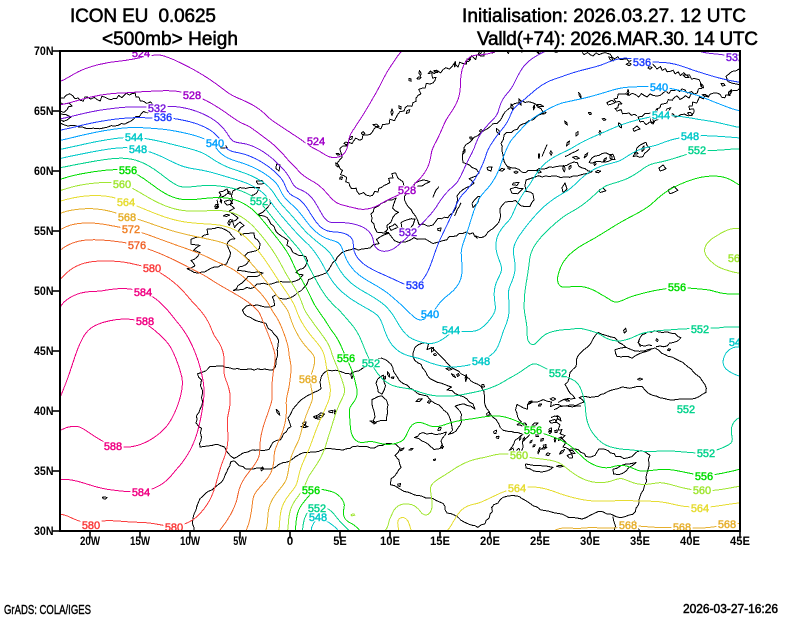  I want to click on svg-text: 15W, so click(140, 542).